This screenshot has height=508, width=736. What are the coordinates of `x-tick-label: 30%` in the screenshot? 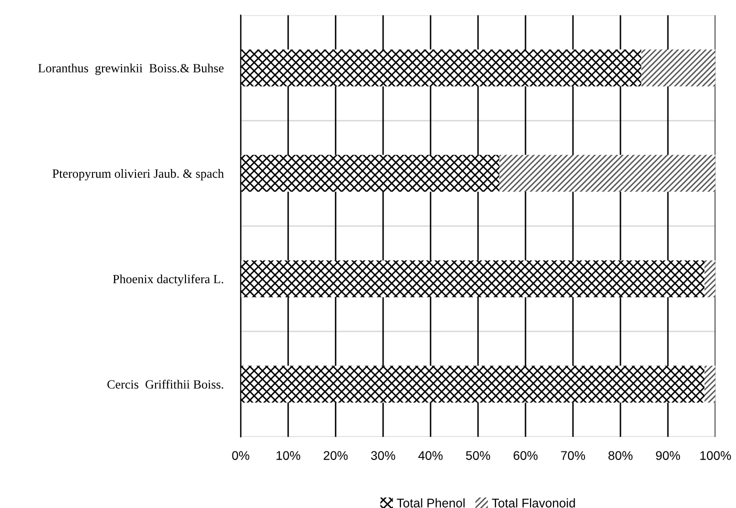 It's located at (383, 455).